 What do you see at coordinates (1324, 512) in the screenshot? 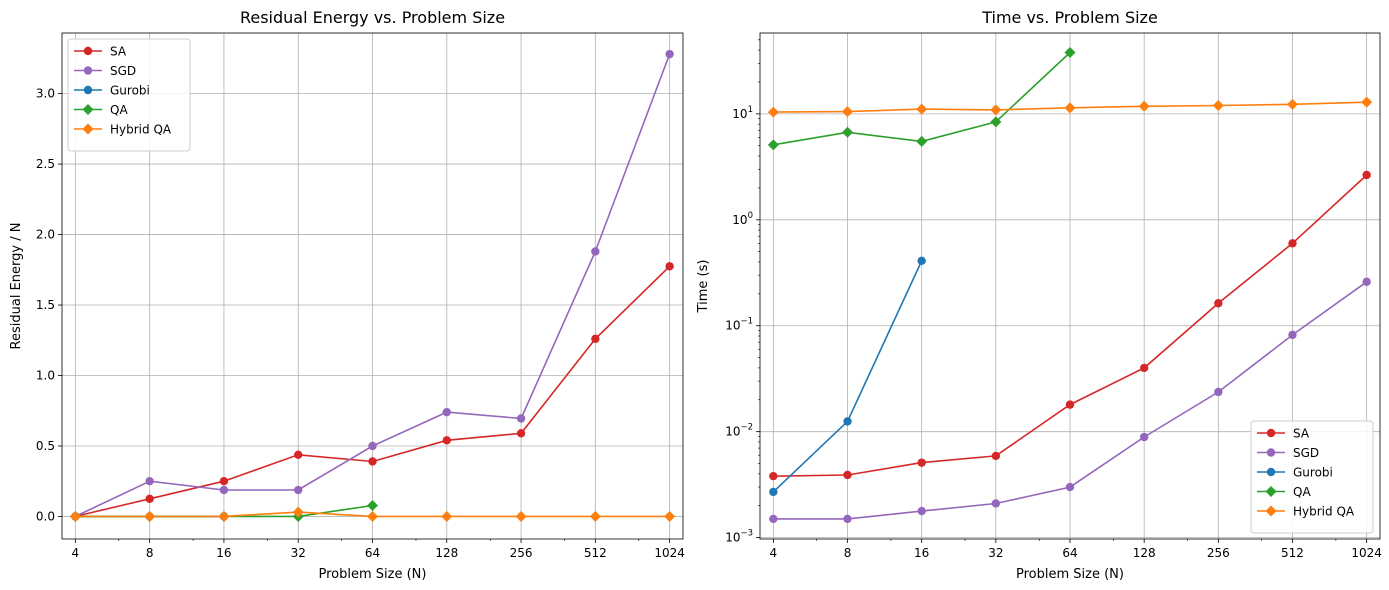
I see `time-legend-label: Hybrid QA` at bounding box center [1324, 512].